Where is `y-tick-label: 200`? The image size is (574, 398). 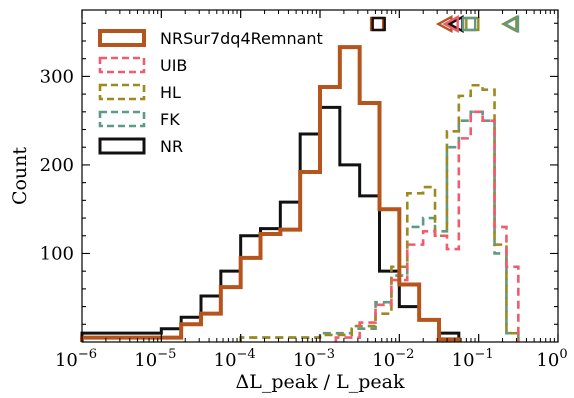
y-tick-label: 200 is located at coordinates (57, 165).